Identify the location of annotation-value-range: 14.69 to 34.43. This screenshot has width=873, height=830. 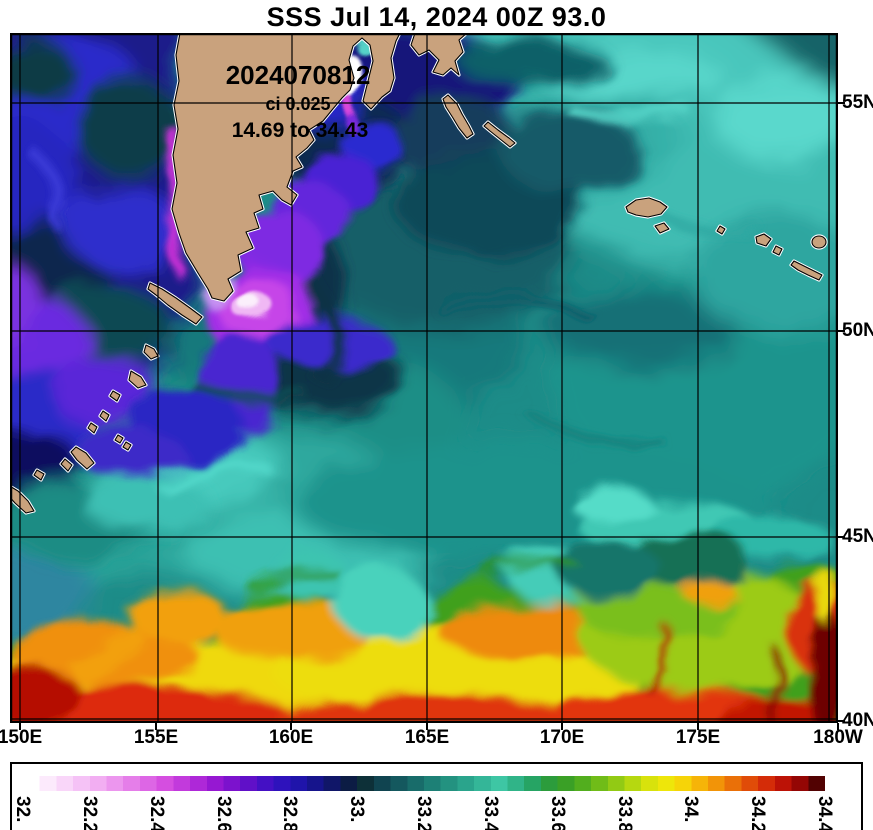
(300, 130).